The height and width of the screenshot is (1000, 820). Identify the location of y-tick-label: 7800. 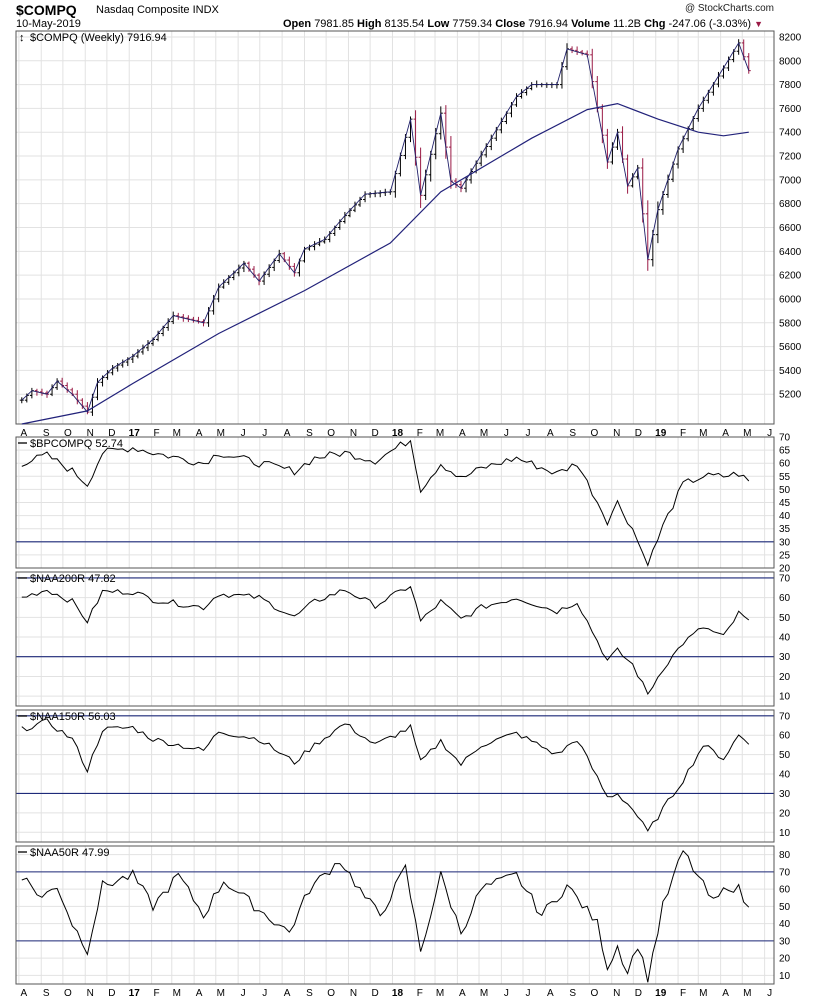
(790, 85).